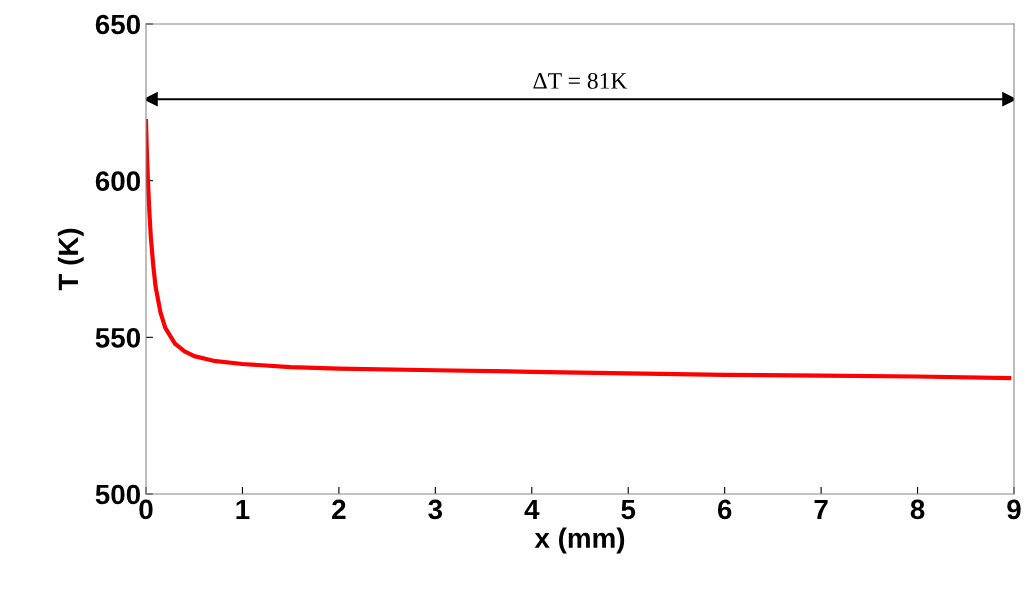 The height and width of the screenshot is (600, 1029). Describe the element at coordinates (628, 509) in the screenshot. I see `x-tick-label: 5` at that location.